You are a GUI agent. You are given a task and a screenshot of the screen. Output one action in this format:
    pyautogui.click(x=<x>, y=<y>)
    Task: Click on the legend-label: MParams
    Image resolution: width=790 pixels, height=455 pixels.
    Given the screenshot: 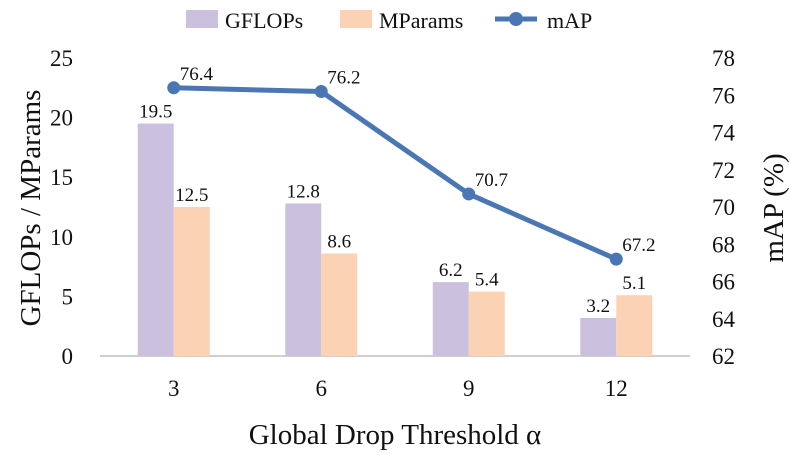 What is the action you would take?
    pyautogui.click(x=421, y=20)
    